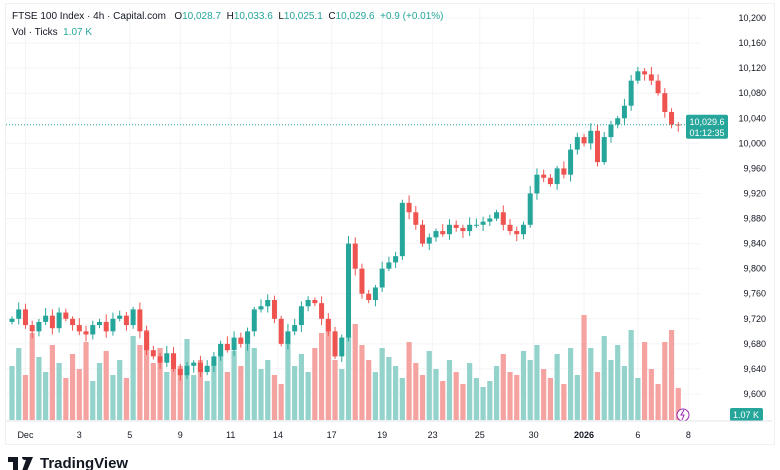 This screenshot has height=470, width=780. I want to click on y-tick-label: 10,040, so click(752, 118).